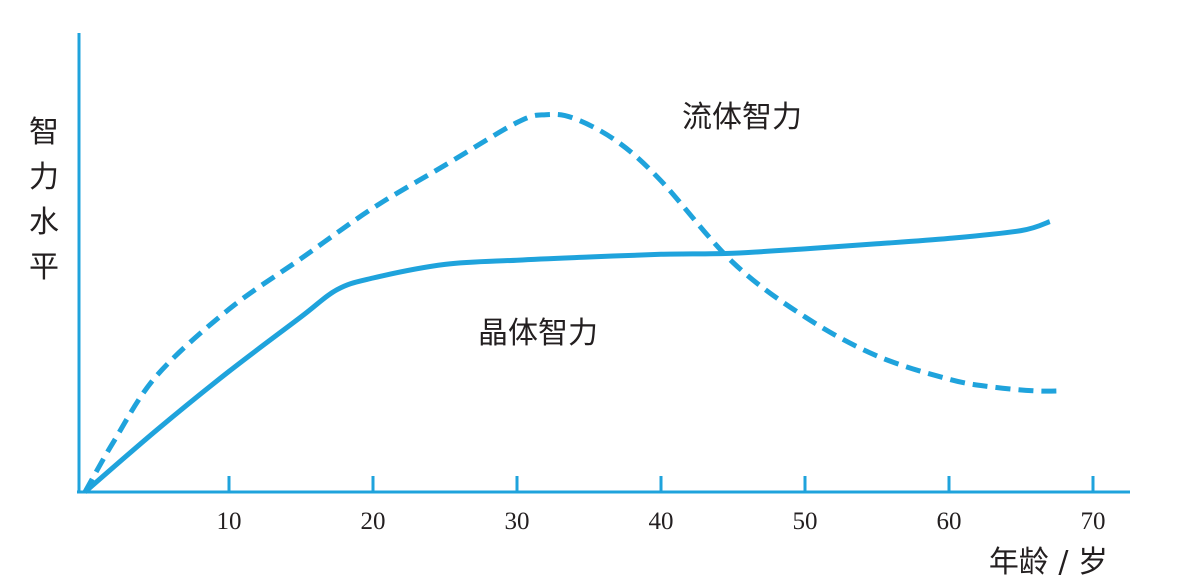 The width and height of the screenshot is (1191, 579). Describe the element at coordinates (373, 521) in the screenshot. I see `x-tick-label: 20` at that location.